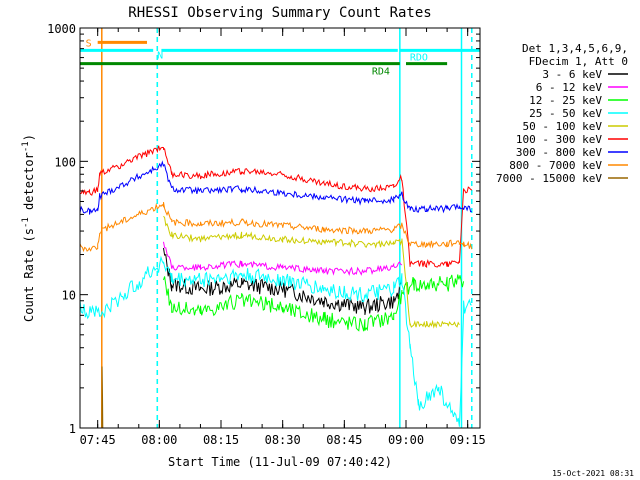 The height and width of the screenshot is (480, 640). I want to click on y-axis-label: Count Rate (s-1 detector-1), so click(28, 228).